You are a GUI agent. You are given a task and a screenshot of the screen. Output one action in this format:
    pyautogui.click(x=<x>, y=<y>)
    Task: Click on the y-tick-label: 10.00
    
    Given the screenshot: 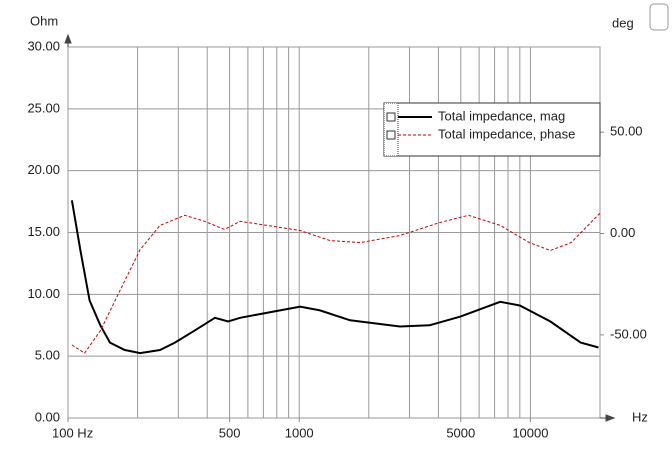 What is the action you would take?
    pyautogui.click(x=43, y=293)
    